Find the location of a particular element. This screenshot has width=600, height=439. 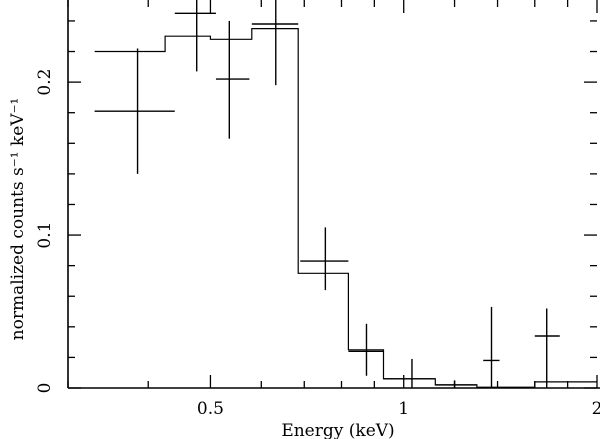

x-tick-label: 0.5 is located at coordinates (210, 409).